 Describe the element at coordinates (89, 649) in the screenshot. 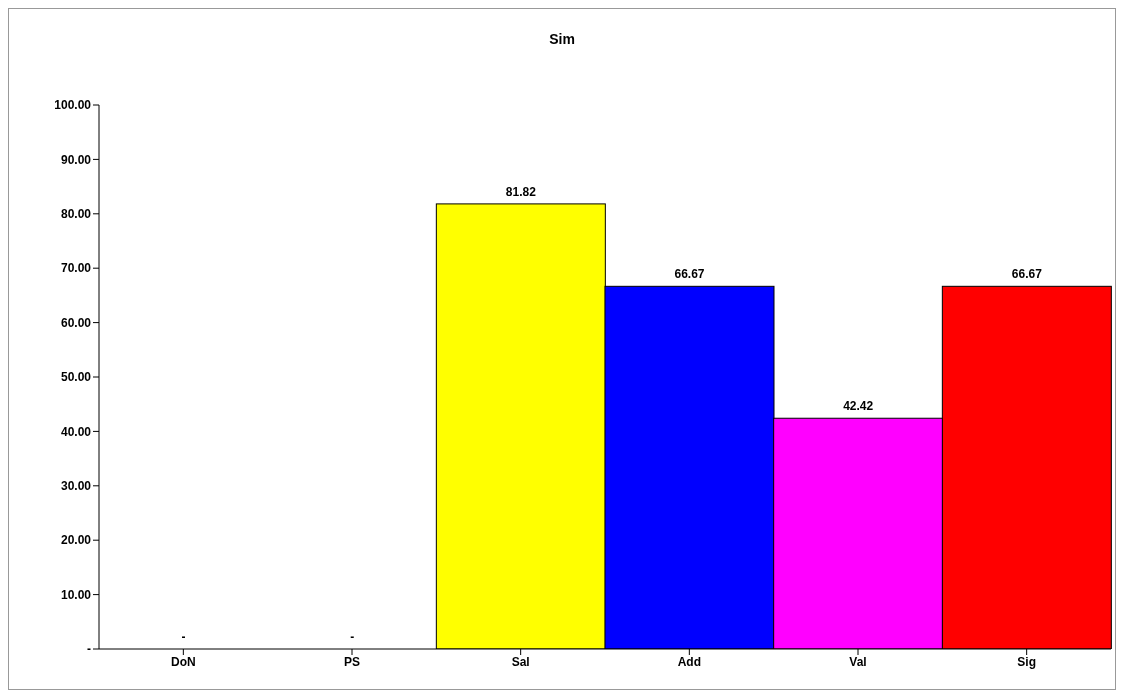

I see `y-tick-label: -` at that location.